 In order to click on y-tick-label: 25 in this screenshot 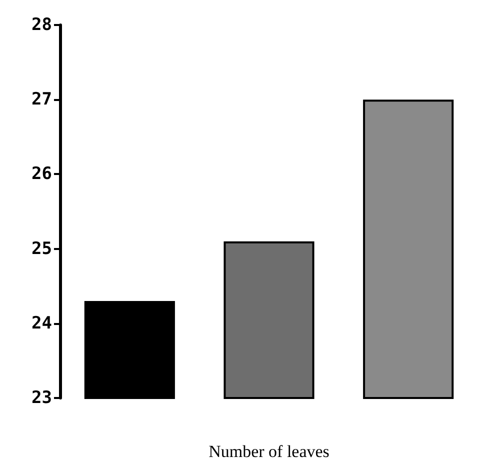, I will do `click(42, 248)`.